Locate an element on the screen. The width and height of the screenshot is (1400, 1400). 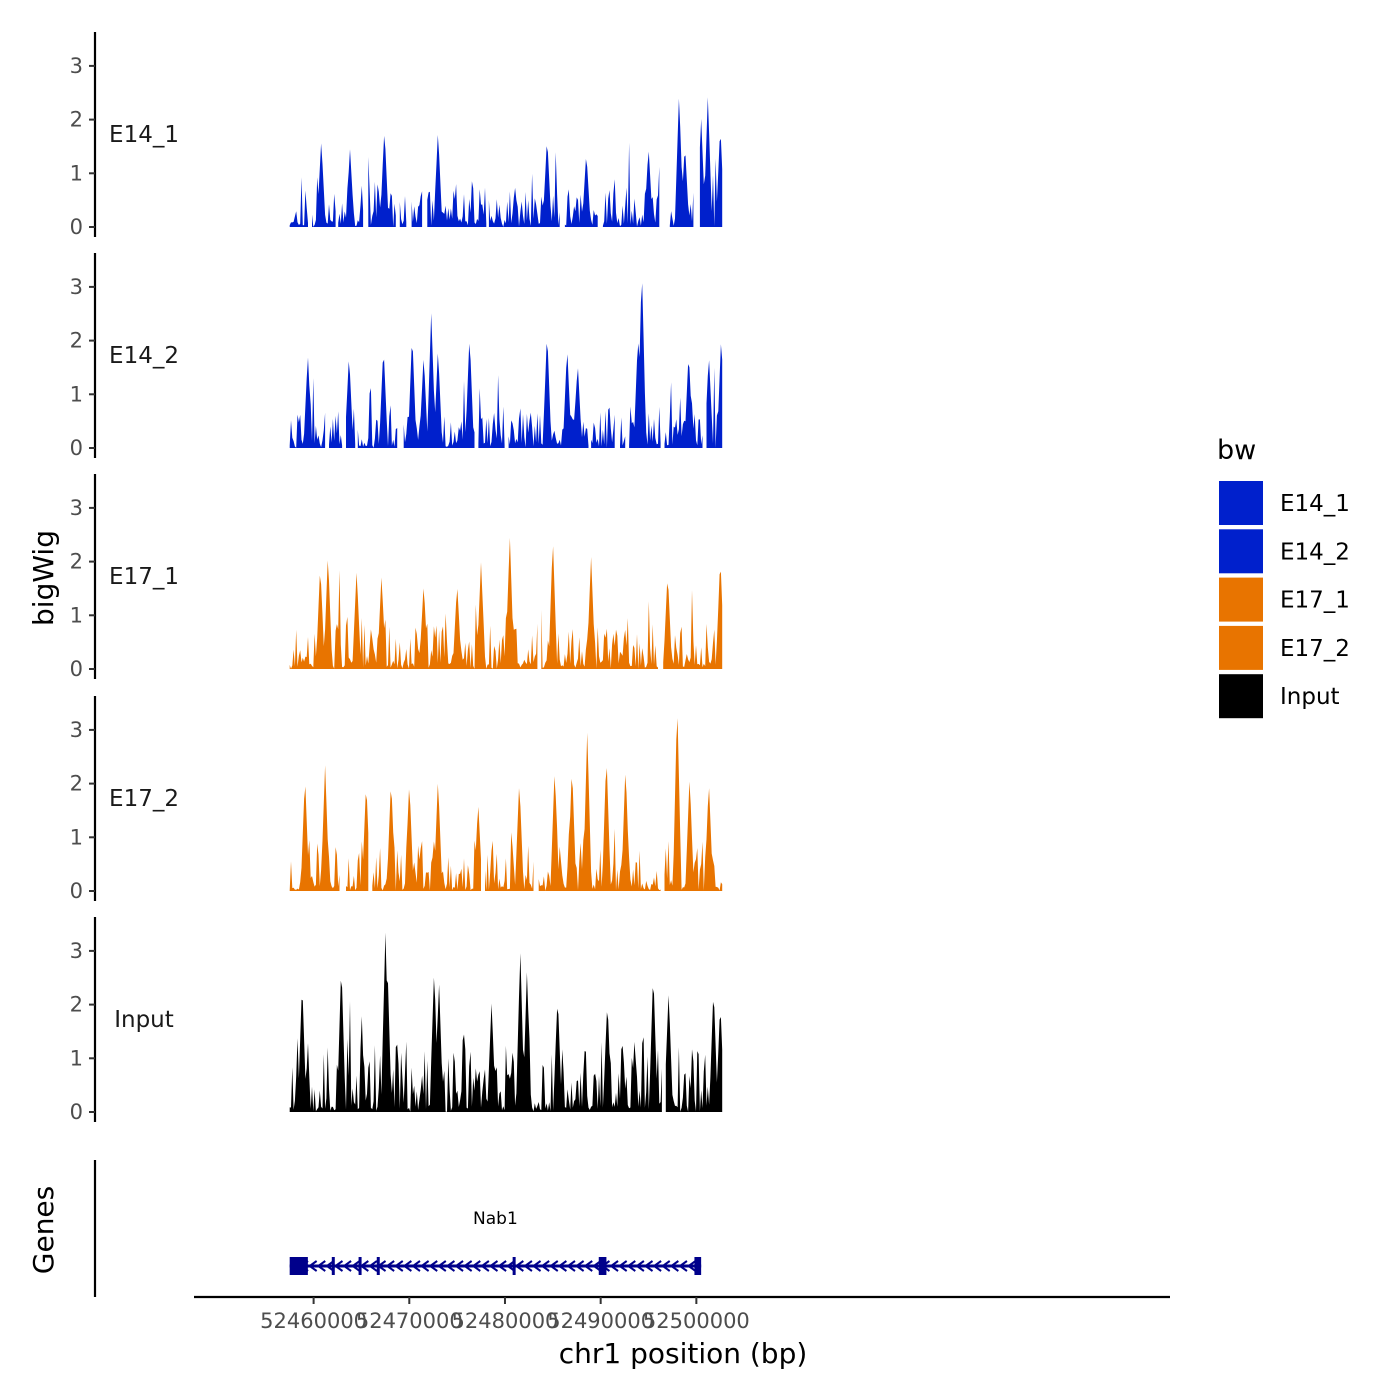
track-label: E14_2 is located at coordinates (144, 356).